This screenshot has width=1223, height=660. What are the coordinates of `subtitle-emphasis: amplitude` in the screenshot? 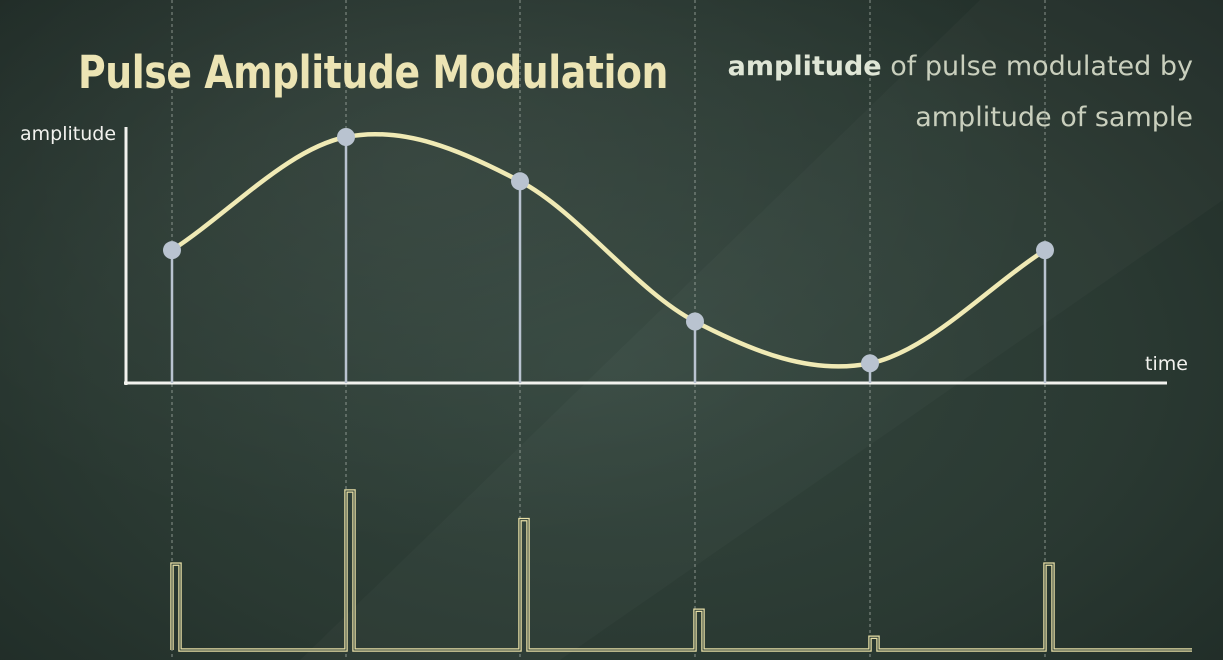 It's located at (805, 66).